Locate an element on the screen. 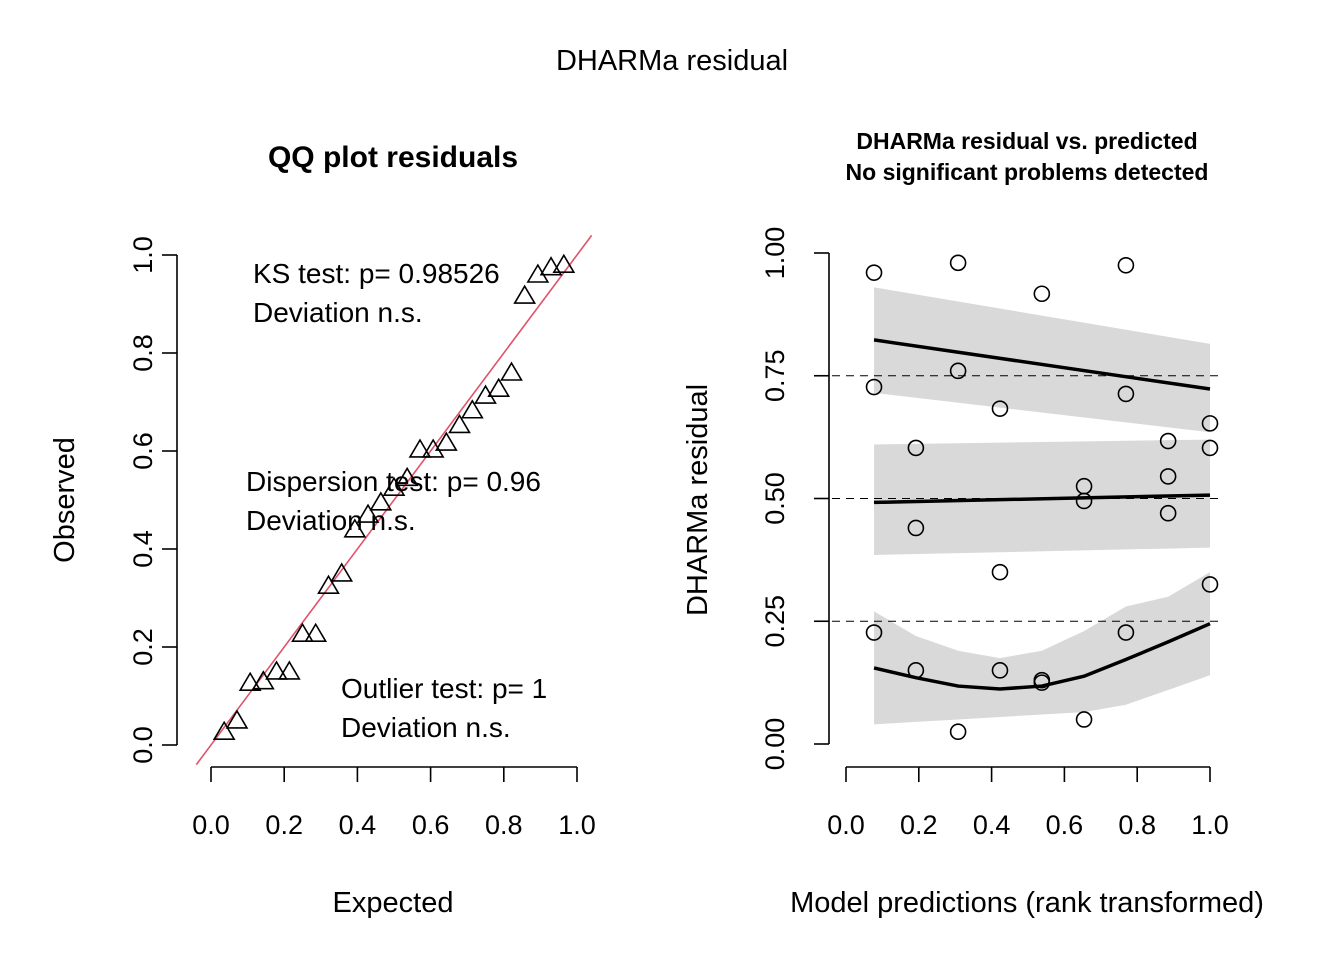  dispersion-test-text: Dispersion test: p= 0.96 is located at coordinates (393, 481).